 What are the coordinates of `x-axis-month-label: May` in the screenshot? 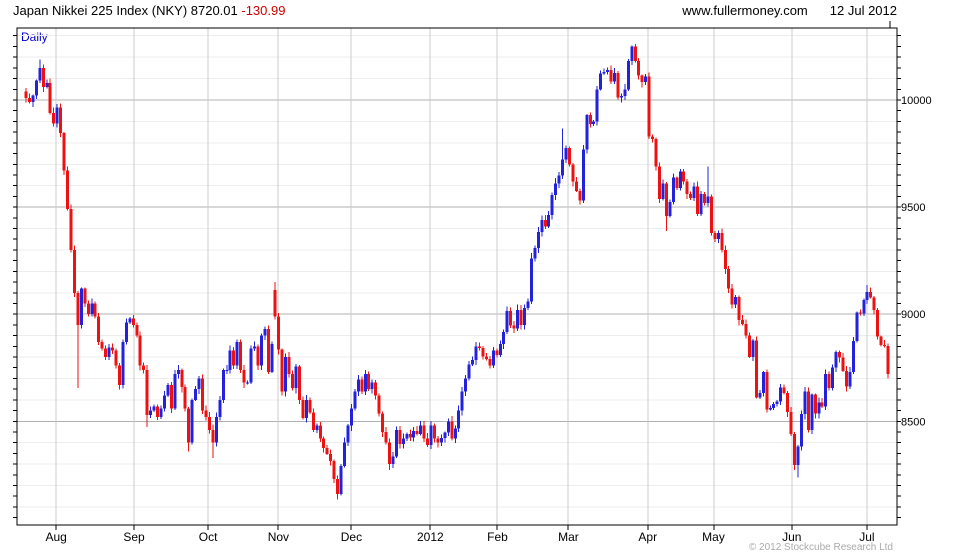 It's located at (713, 537).